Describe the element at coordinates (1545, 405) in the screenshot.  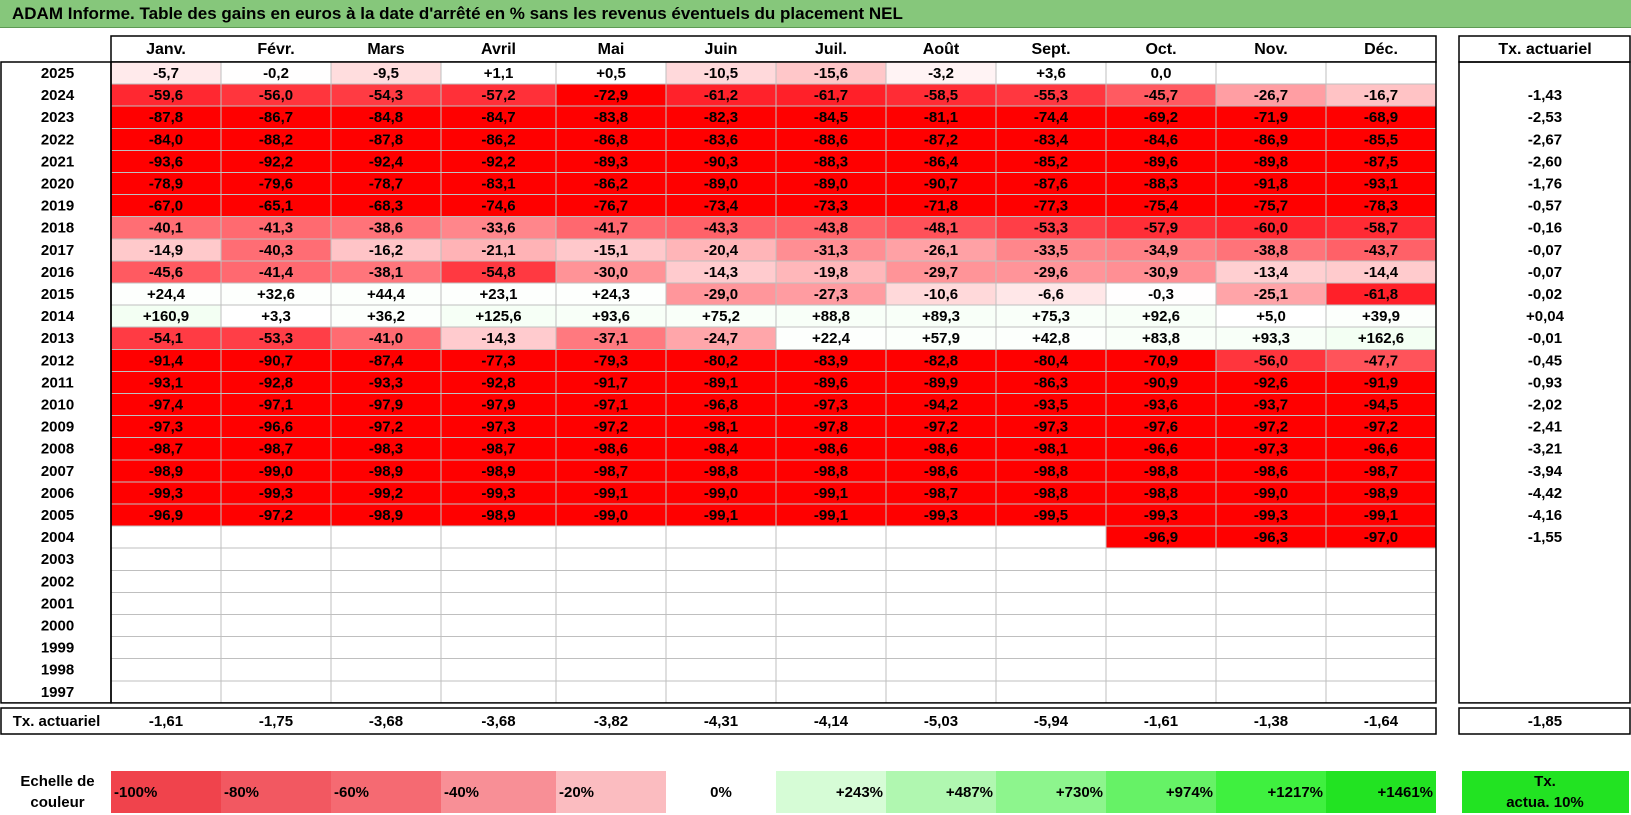
I see `tx-row-value: -2,02` at that location.